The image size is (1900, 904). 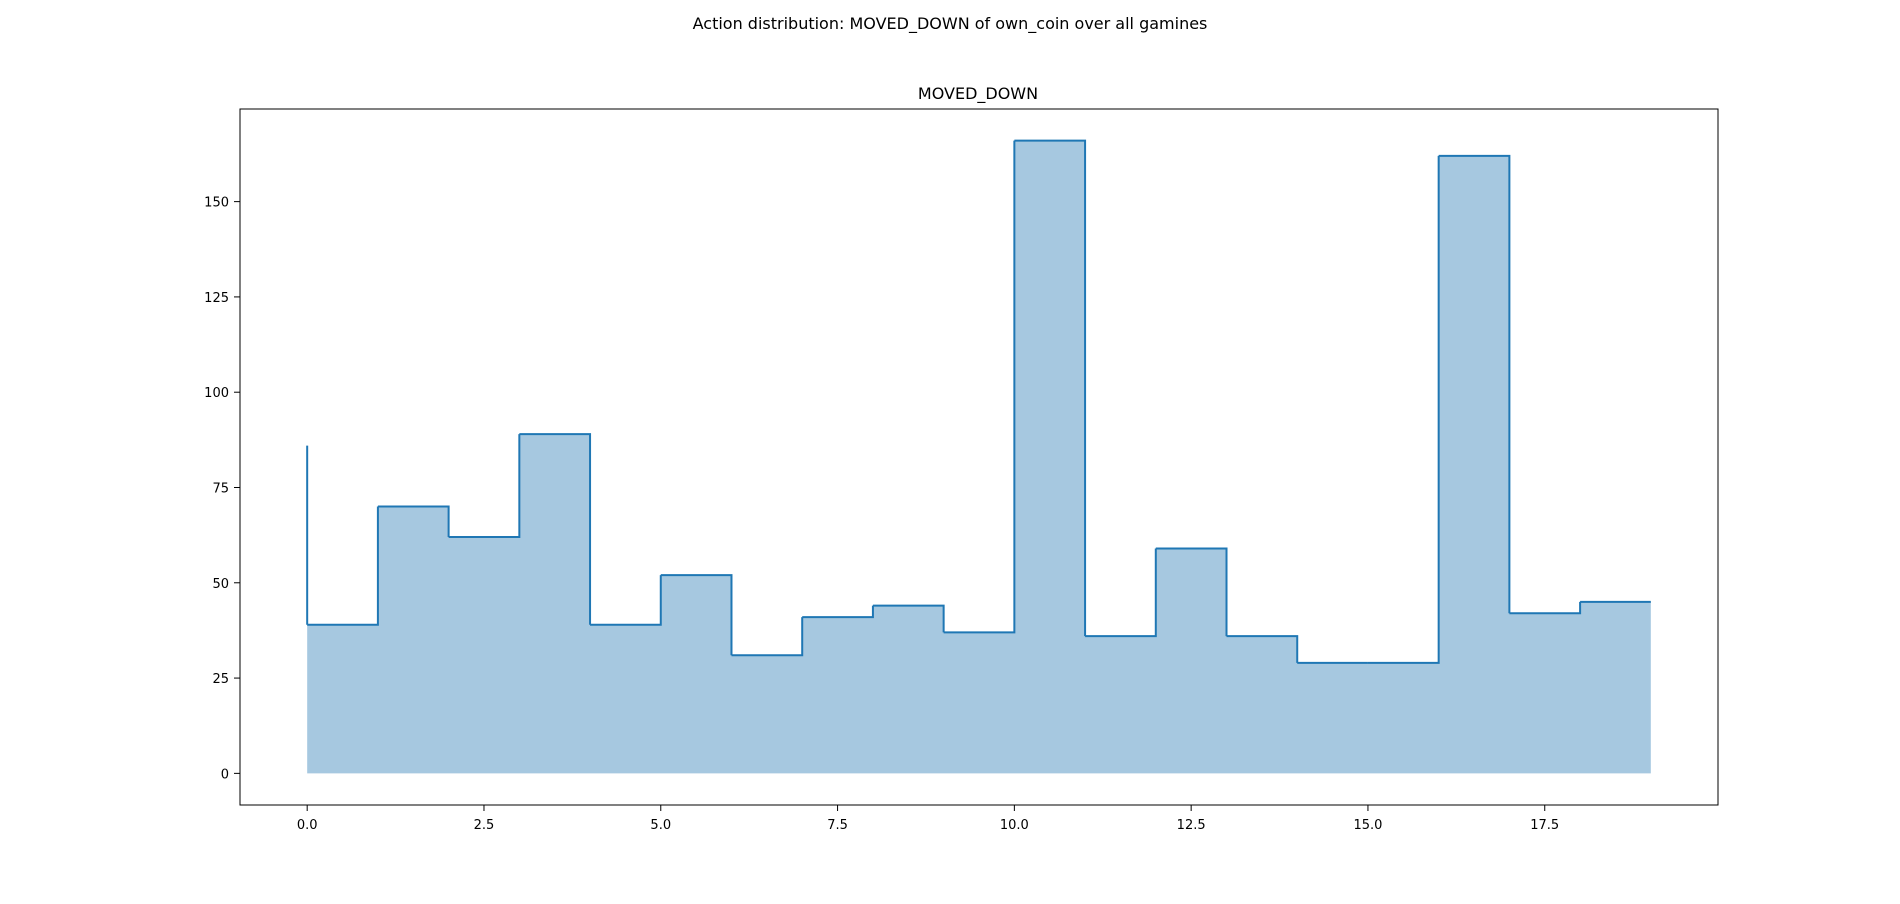 What do you see at coordinates (216, 393) in the screenshot?
I see `y-tick-label: 100` at bounding box center [216, 393].